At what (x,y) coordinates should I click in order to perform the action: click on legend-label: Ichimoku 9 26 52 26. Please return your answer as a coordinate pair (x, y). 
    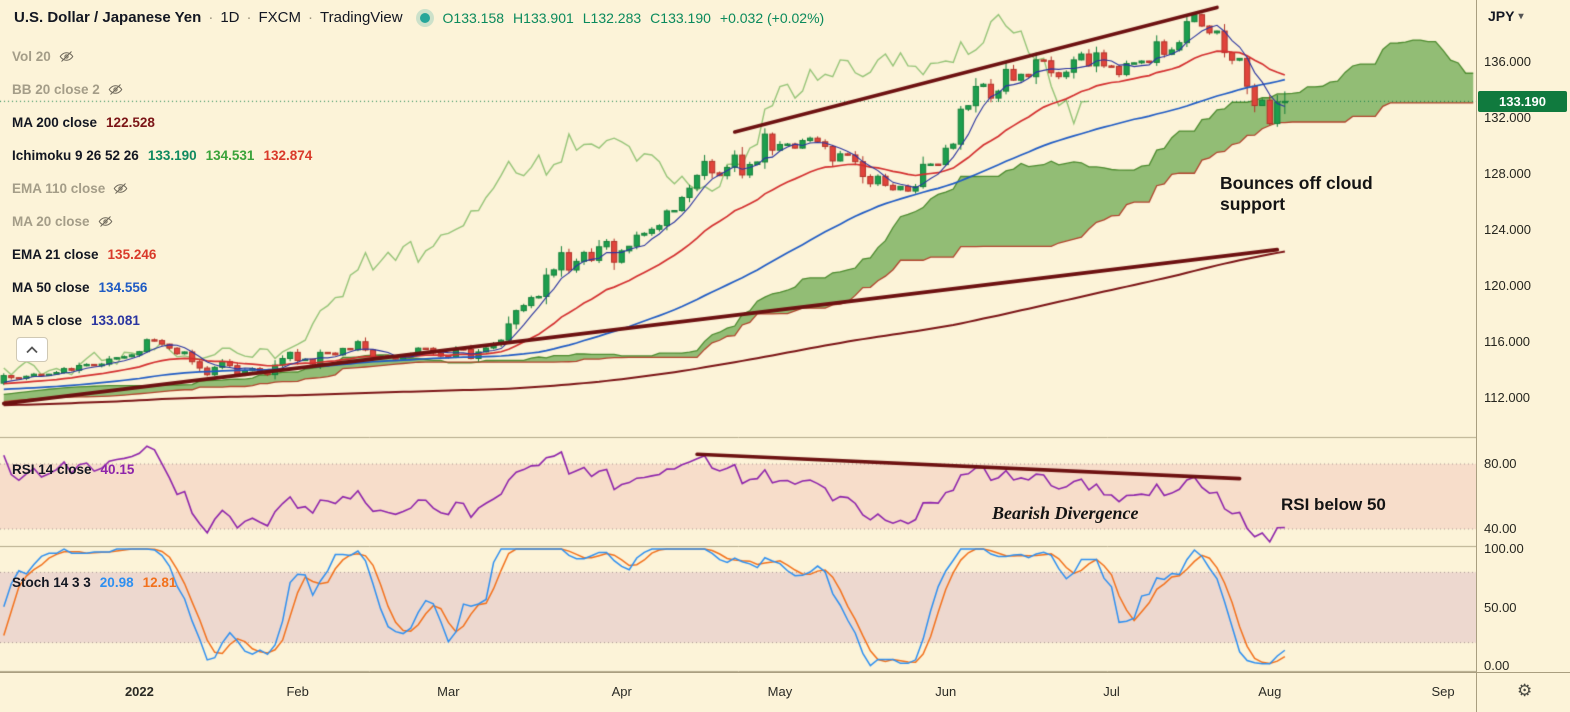
    Looking at the image, I should click on (75, 155).